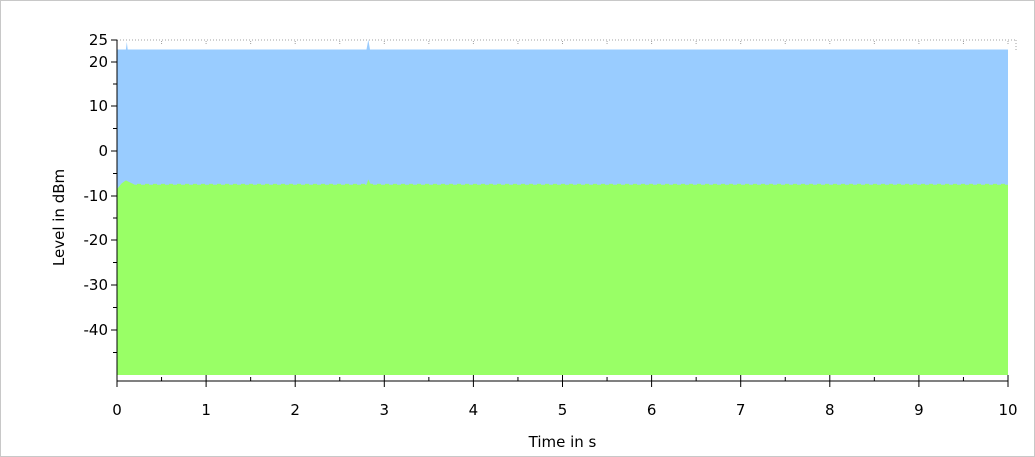 The height and width of the screenshot is (457, 1035). What do you see at coordinates (567, 184) in the screenshot?
I see `band-boundary-ripple` at bounding box center [567, 184].